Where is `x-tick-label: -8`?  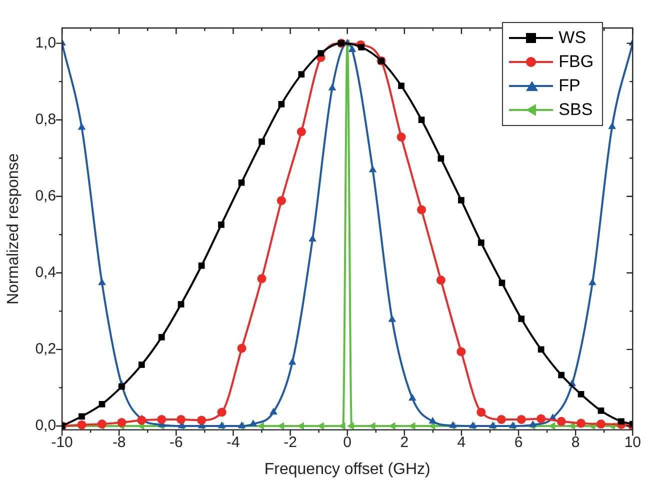 x-tick-label: -8 is located at coordinates (119, 442).